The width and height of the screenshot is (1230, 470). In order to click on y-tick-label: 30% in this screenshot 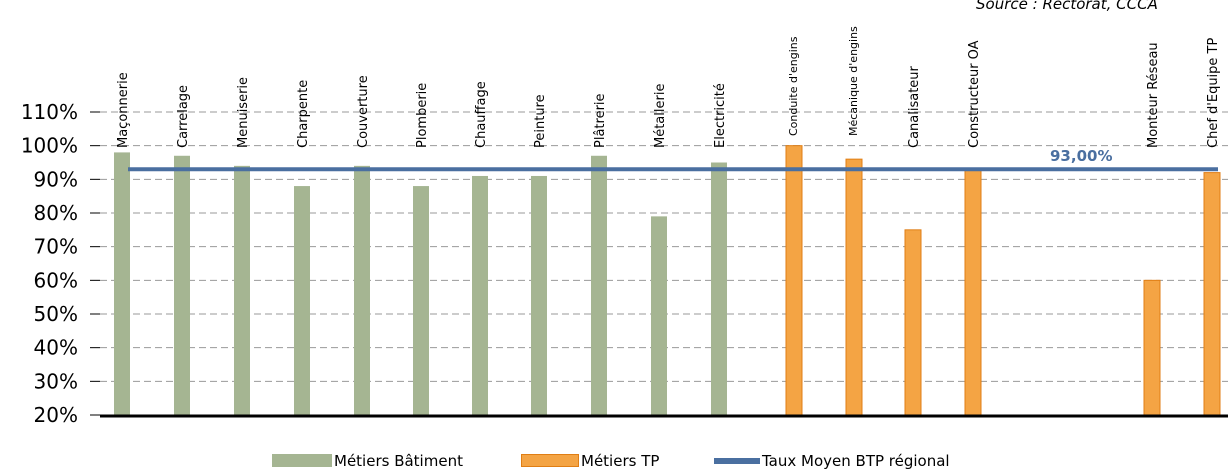, I will do `click(56, 381)`.